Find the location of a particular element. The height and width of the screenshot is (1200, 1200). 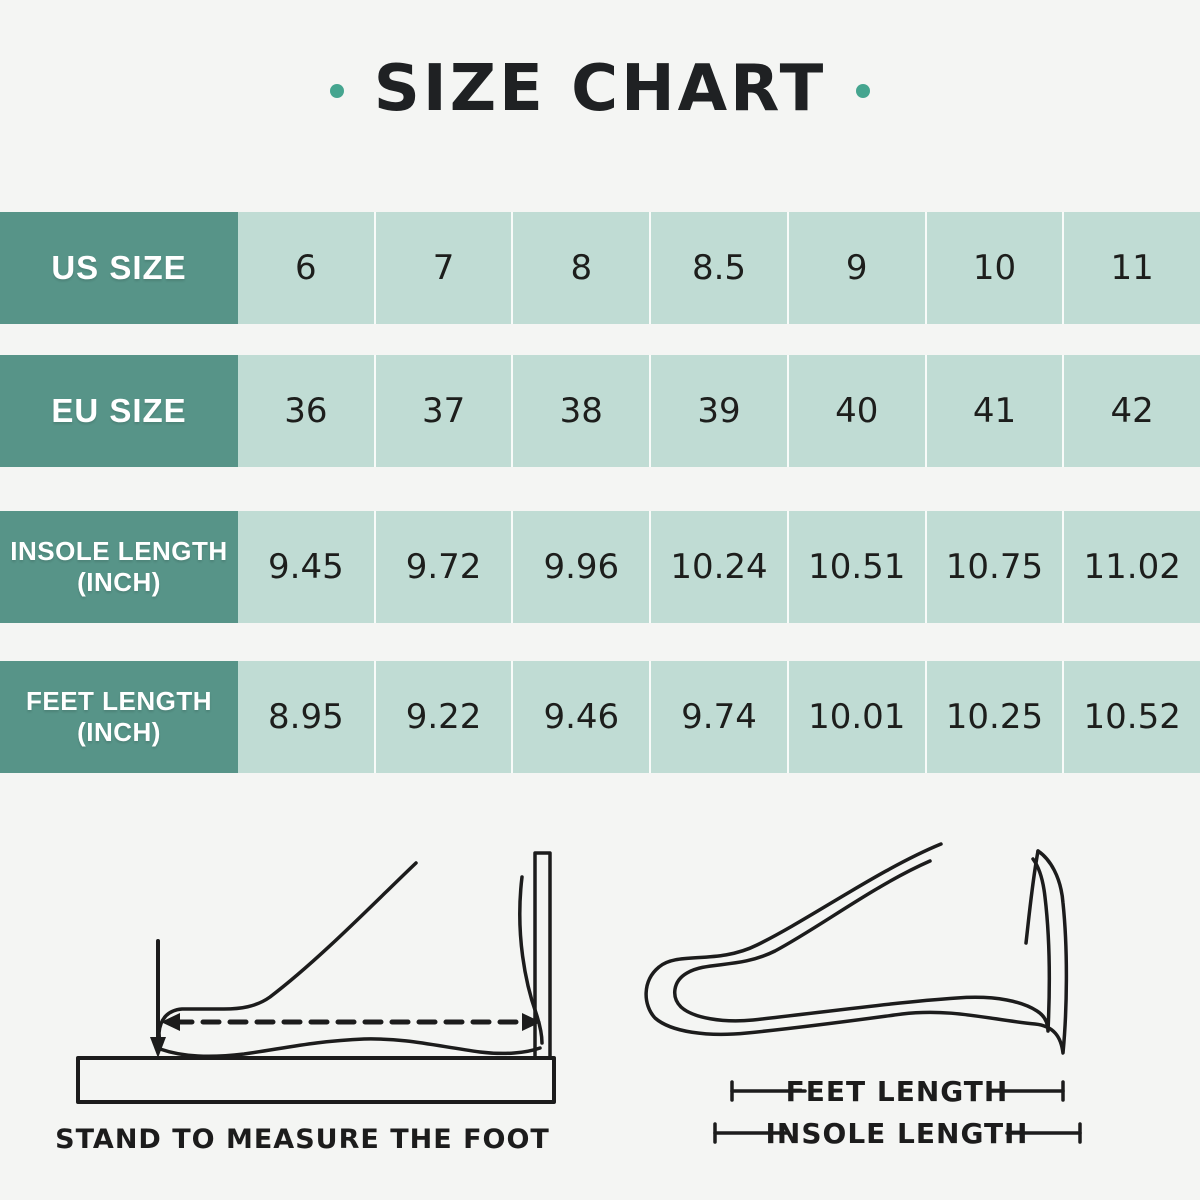

row-header-us-size: US SIZE is located at coordinates (119, 268).